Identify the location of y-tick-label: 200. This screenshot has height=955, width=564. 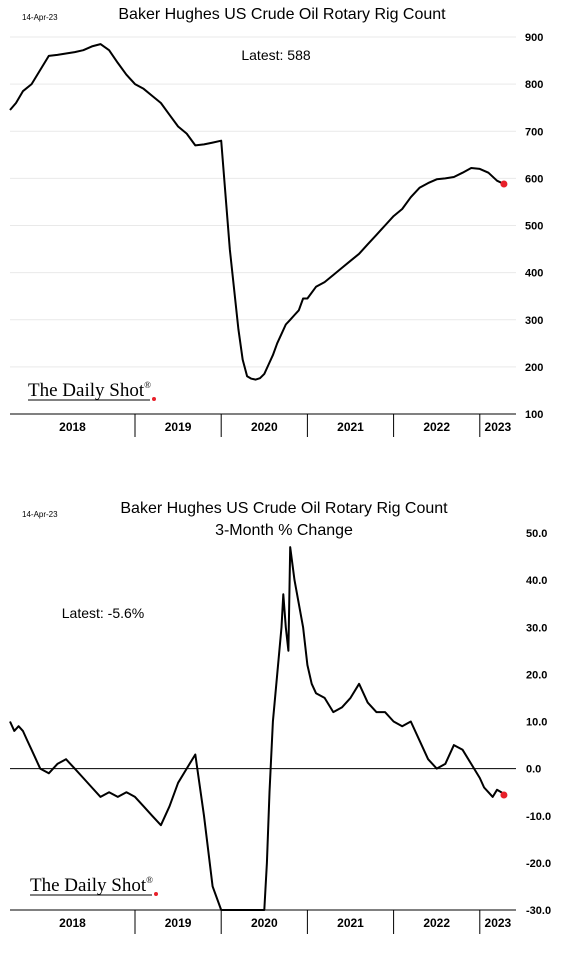
(534, 368).